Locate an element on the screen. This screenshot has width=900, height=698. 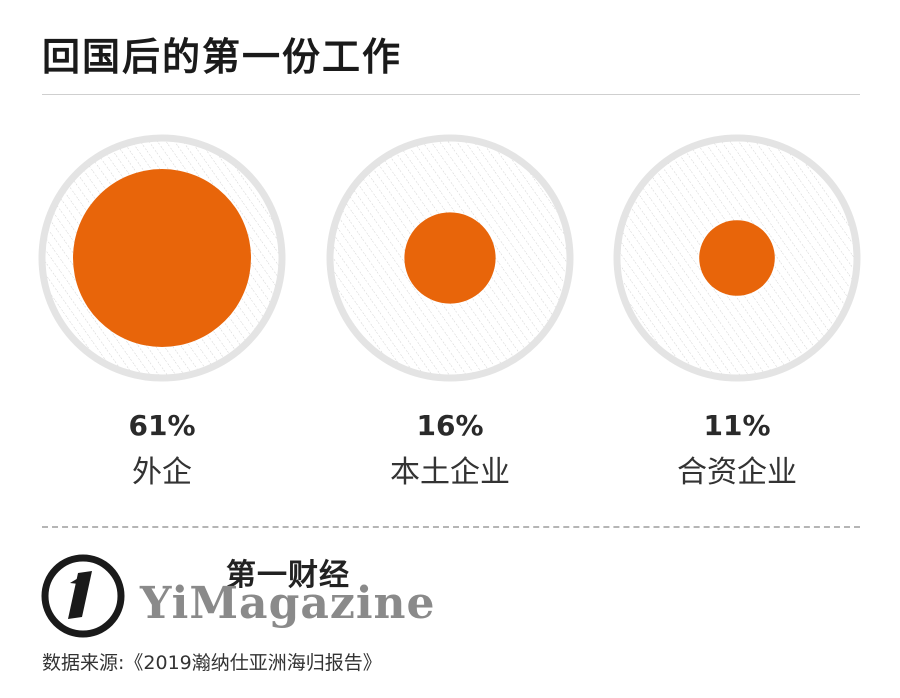
logo-chinese-name: 第一财经 is located at coordinates (288, 575).